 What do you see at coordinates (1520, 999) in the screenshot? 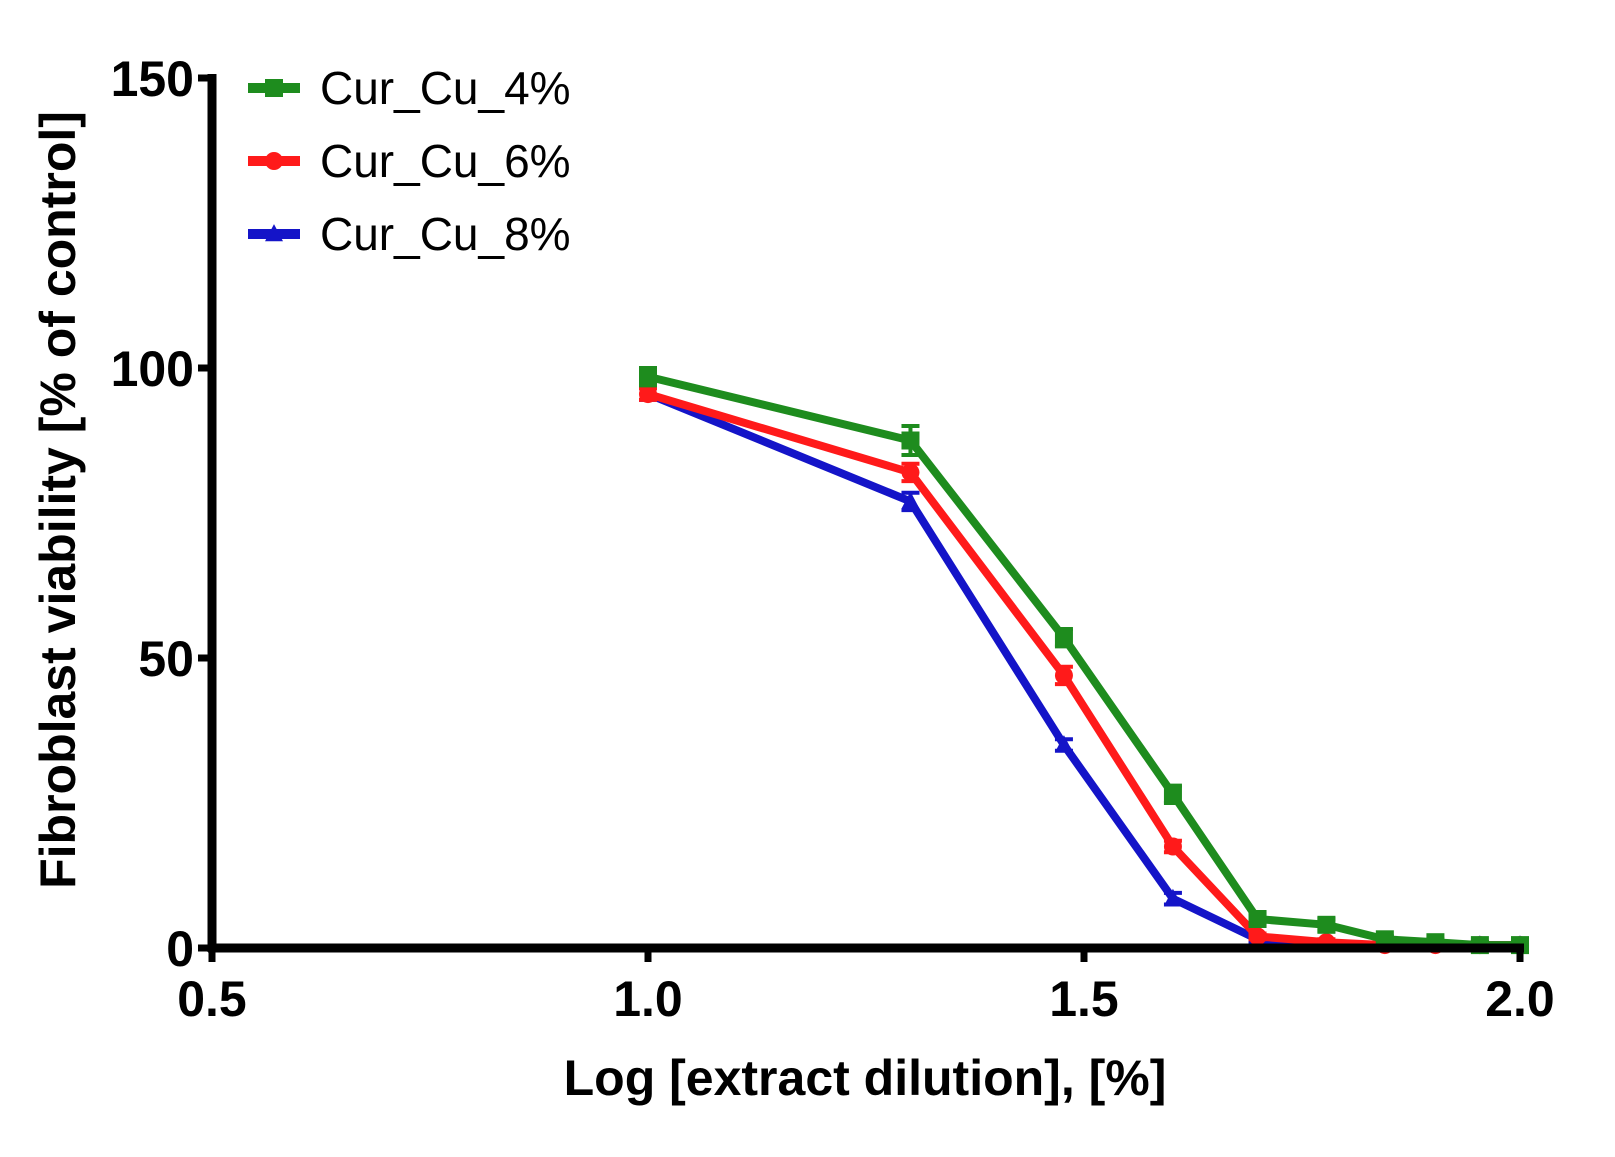
I see `x-tick-label: 2.0` at bounding box center [1520, 999].